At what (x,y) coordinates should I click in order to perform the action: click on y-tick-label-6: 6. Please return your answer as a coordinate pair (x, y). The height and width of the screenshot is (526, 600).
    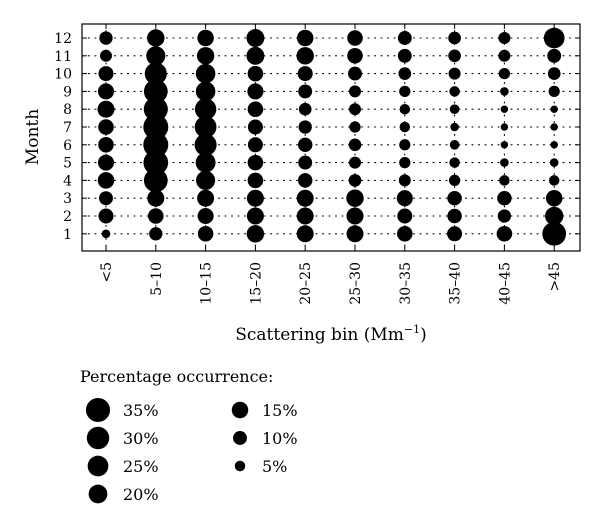
    Looking at the image, I should click on (67, 146).